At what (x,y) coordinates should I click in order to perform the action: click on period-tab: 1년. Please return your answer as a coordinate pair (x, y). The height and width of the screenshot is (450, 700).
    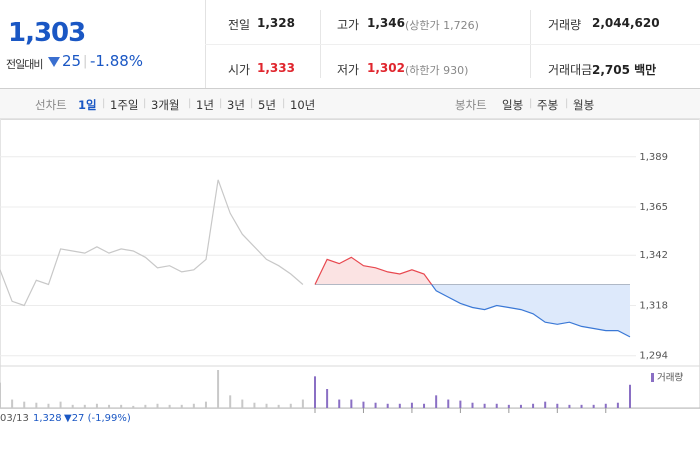
    Looking at the image, I should click on (205, 105).